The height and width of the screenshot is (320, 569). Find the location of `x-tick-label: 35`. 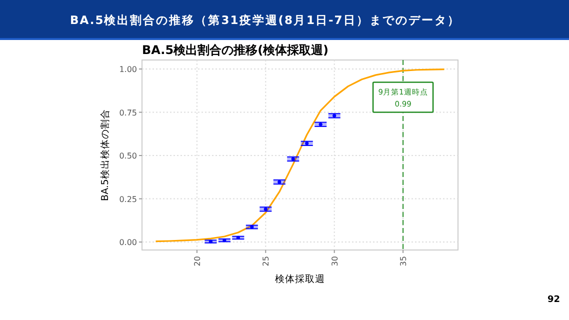

x-tick-label: 35 is located at coordinates (403, 261).